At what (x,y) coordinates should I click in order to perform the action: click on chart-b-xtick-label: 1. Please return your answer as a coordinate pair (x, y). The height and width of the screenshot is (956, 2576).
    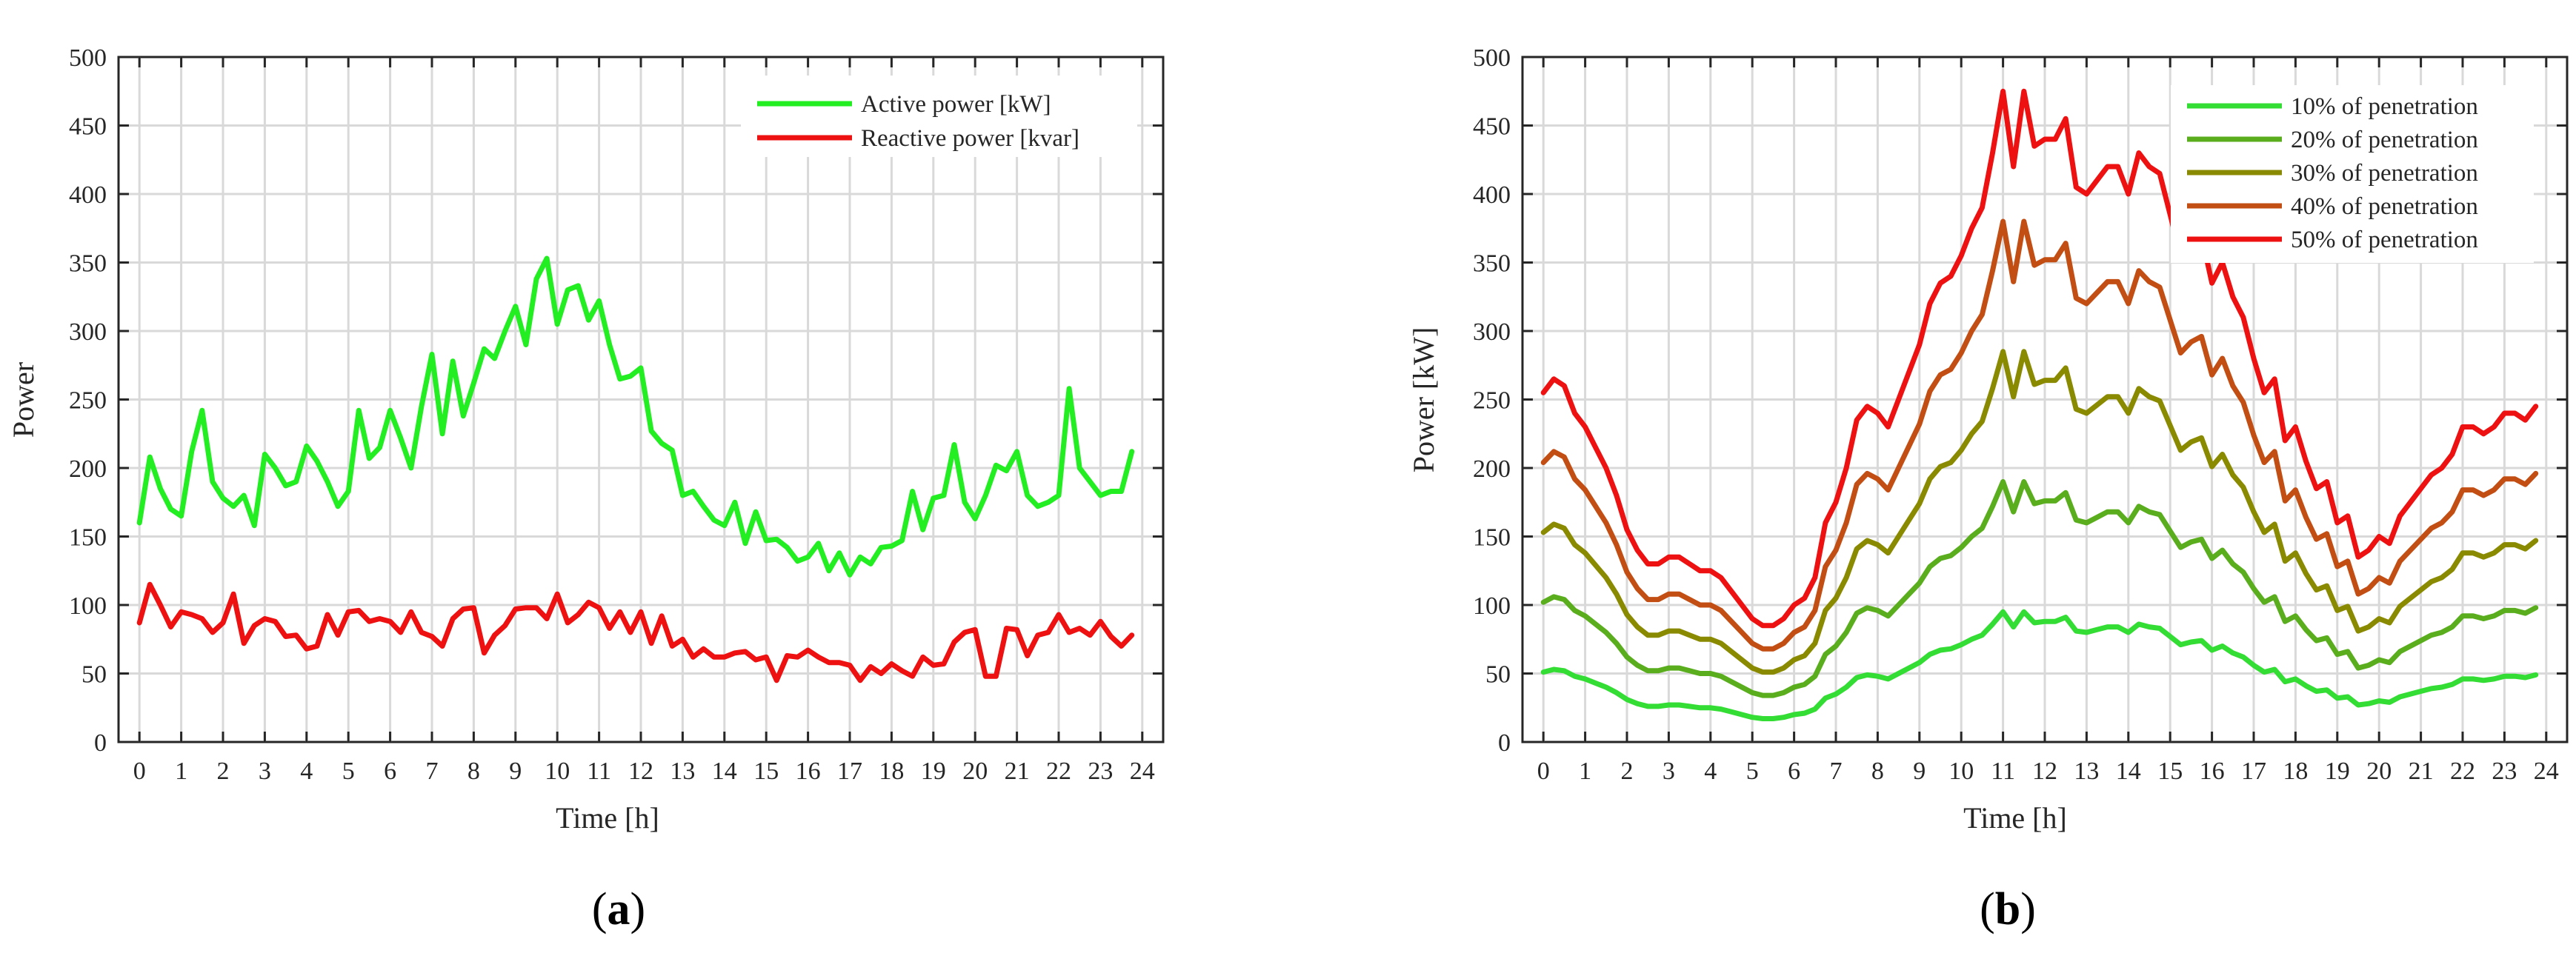
    Looking at the image, I should click on (1585, 772).